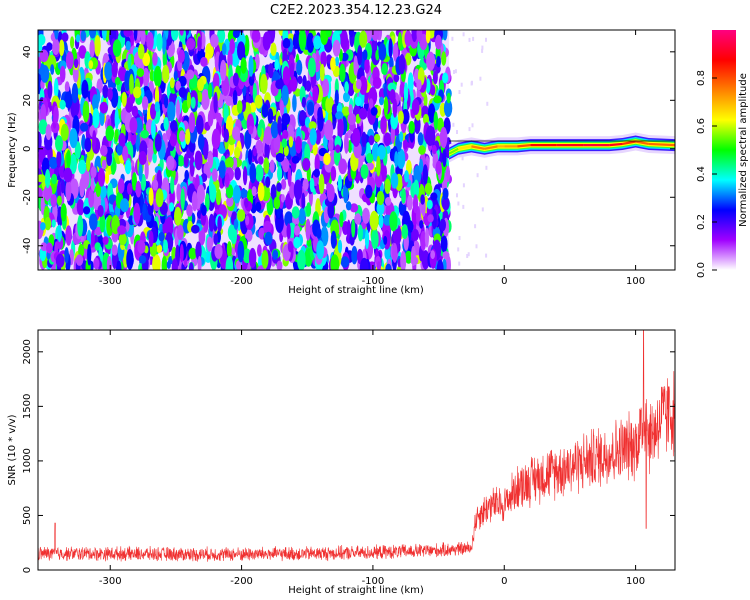  Describe the element at coordinates (27, 406) in the screenshot. I see `y-tick-label: 1500` at that location.